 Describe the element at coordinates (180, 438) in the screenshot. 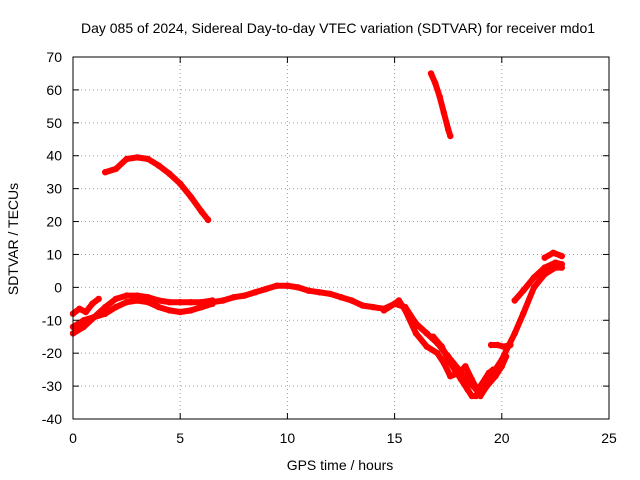

I see `x-tick-label: 5` at that location.